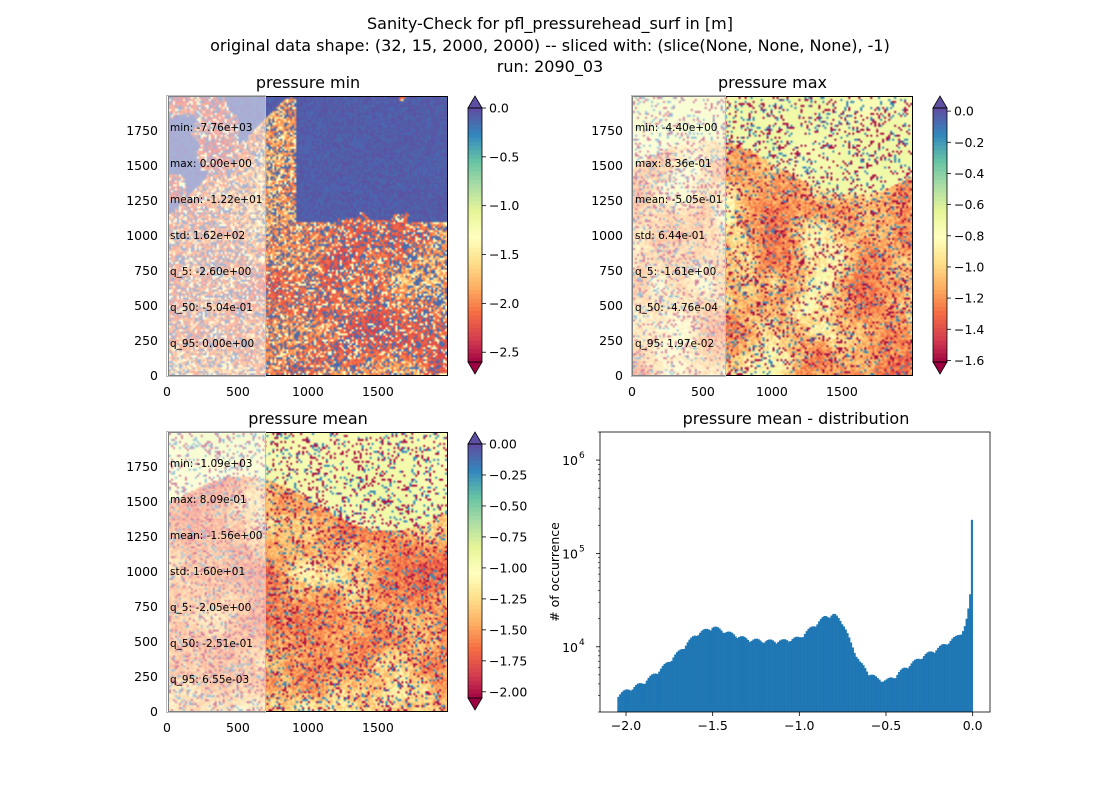  I want to click on stat-line: max: 0.00e+00, so click(211, 164).